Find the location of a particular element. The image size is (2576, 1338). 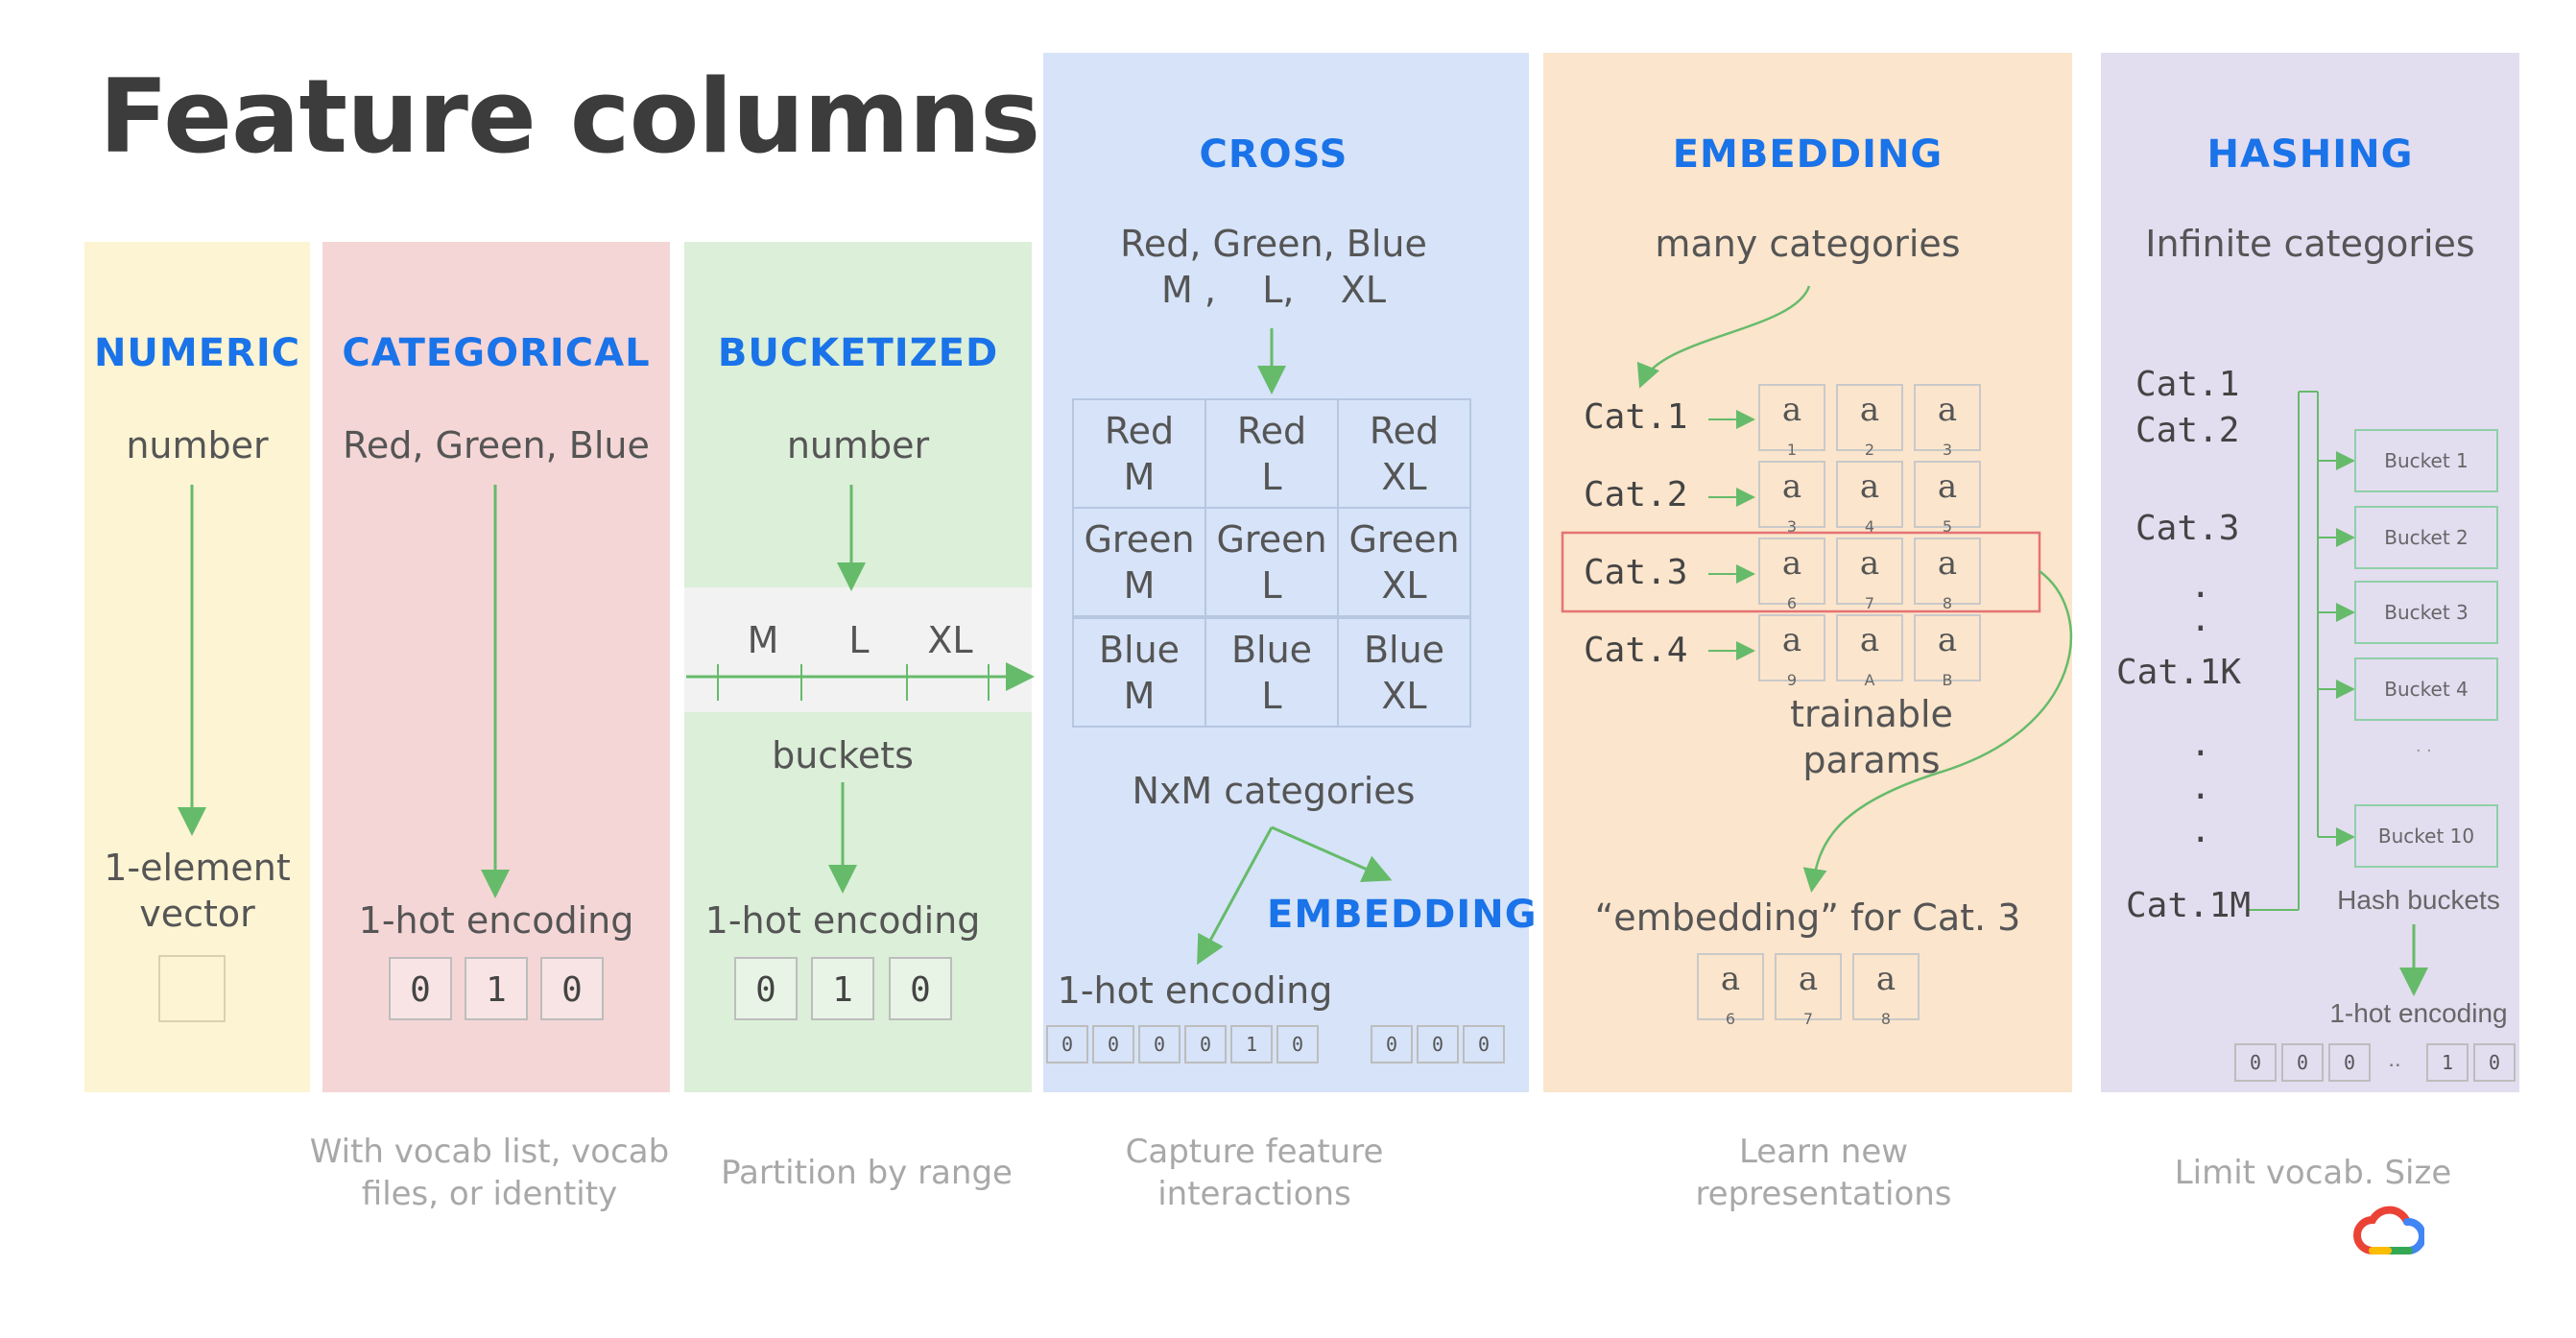

cross-panel is located at coordinates (1286, 572).